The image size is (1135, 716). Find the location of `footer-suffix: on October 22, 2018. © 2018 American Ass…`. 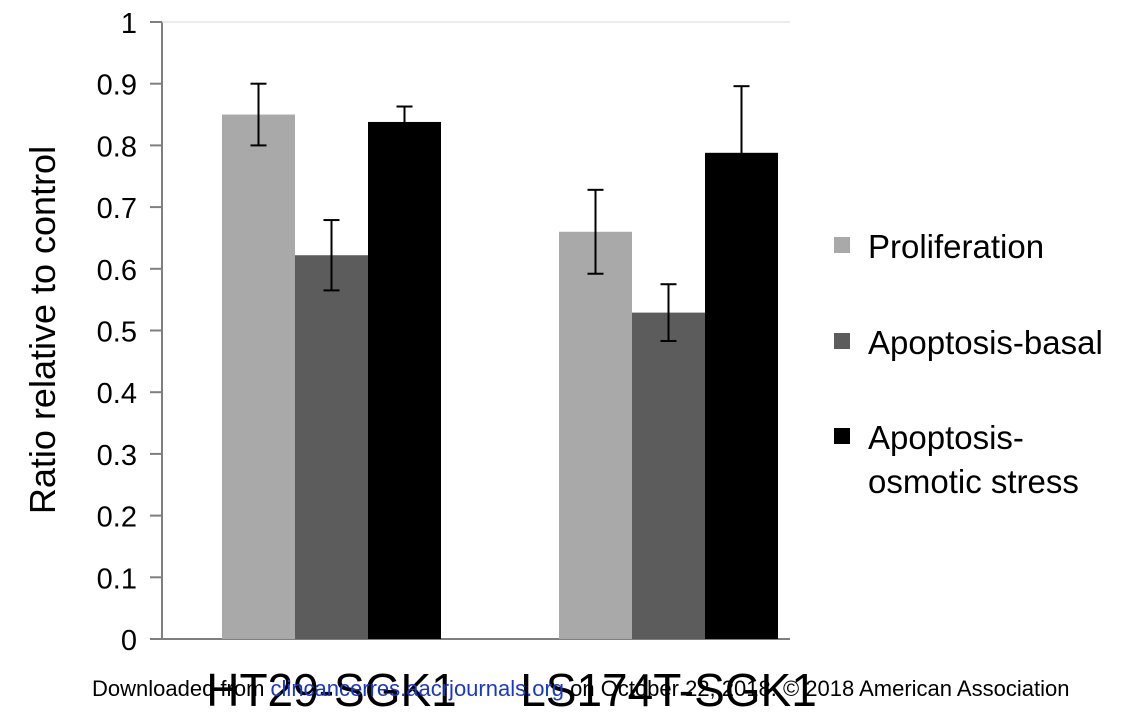

footer-suffix: on October 22, 2018. © 2018 American Ass… is located at coordinates (817, 688).